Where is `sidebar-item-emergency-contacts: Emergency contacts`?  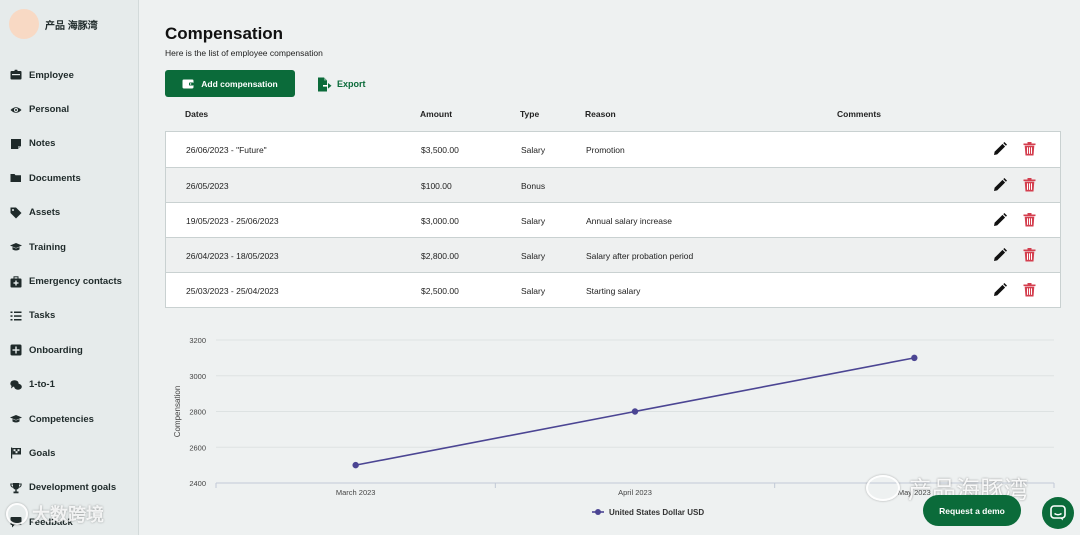
sidebar-item-emergency-contacts: Emergency contacts is located at coordinates (74, 281).